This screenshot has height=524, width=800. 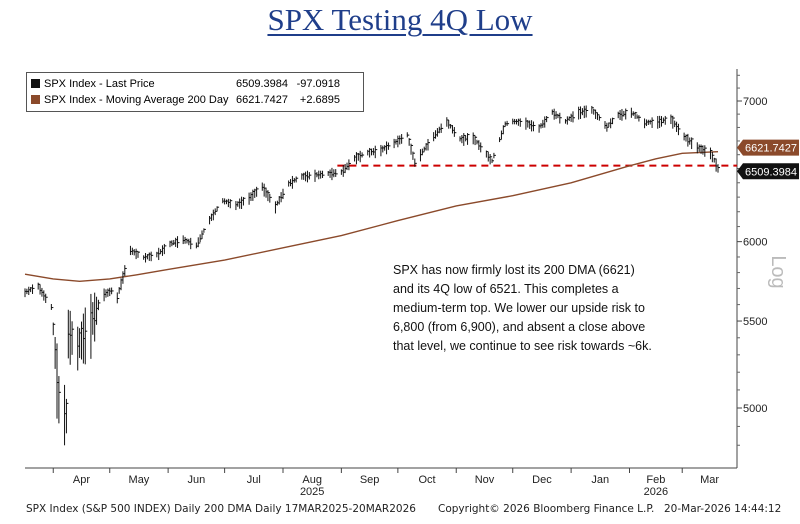 What do you see at coordinates (35, 83) in the screenshot?
I see `legend-swatch-last-price` at bounding box center [35, 83].